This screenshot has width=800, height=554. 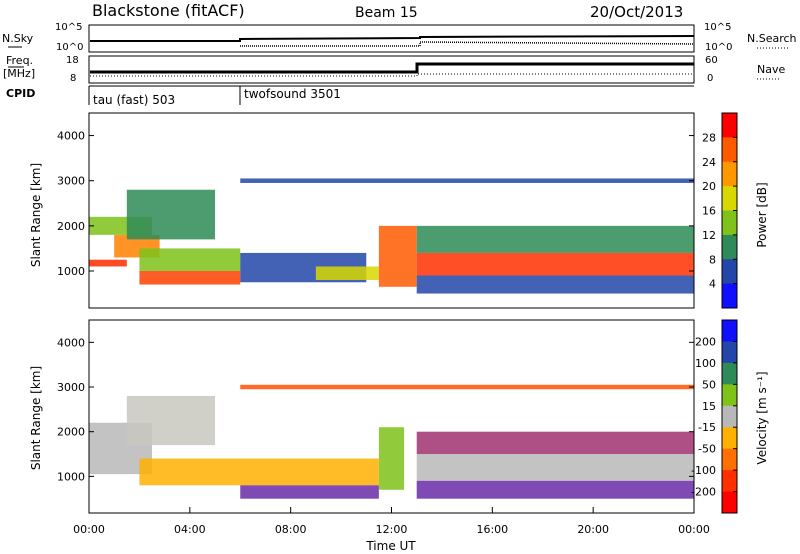 What do you see at coordinates (709, 137) in the screenshot?
I see `colorbar-tick-label: 28` at bounding box center [709, 137].